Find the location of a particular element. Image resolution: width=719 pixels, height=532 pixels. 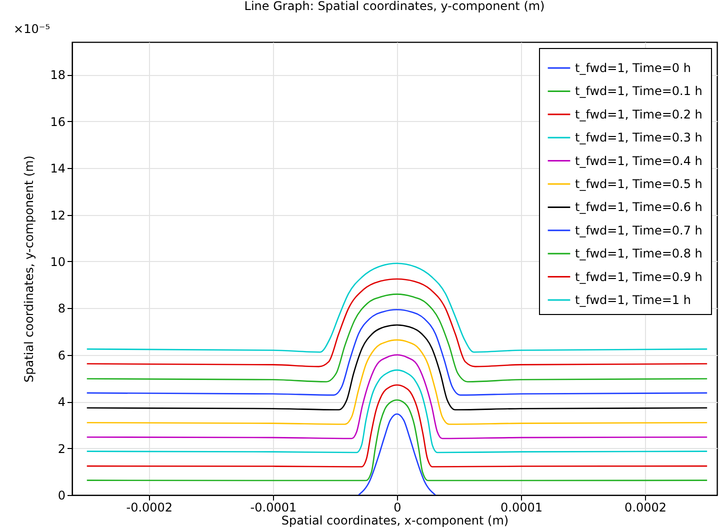

y-tick-label: 6 is located at coordinates (62, 355).